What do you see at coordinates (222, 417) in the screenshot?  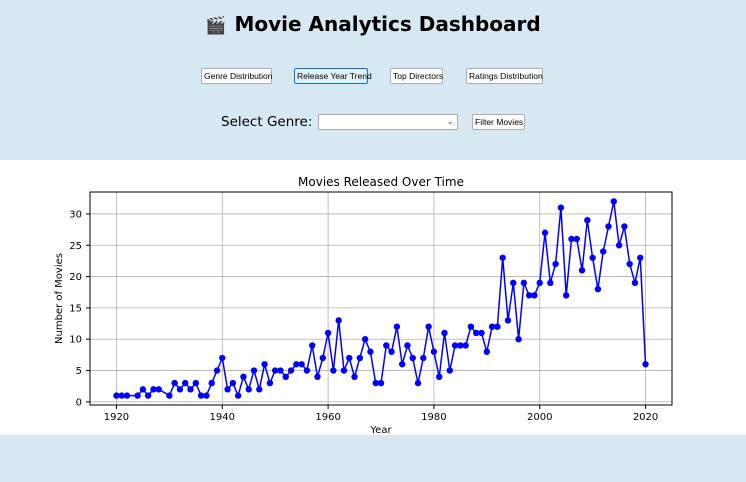 I see `x-tick-label: 1940` at bounding box center [222, 417].